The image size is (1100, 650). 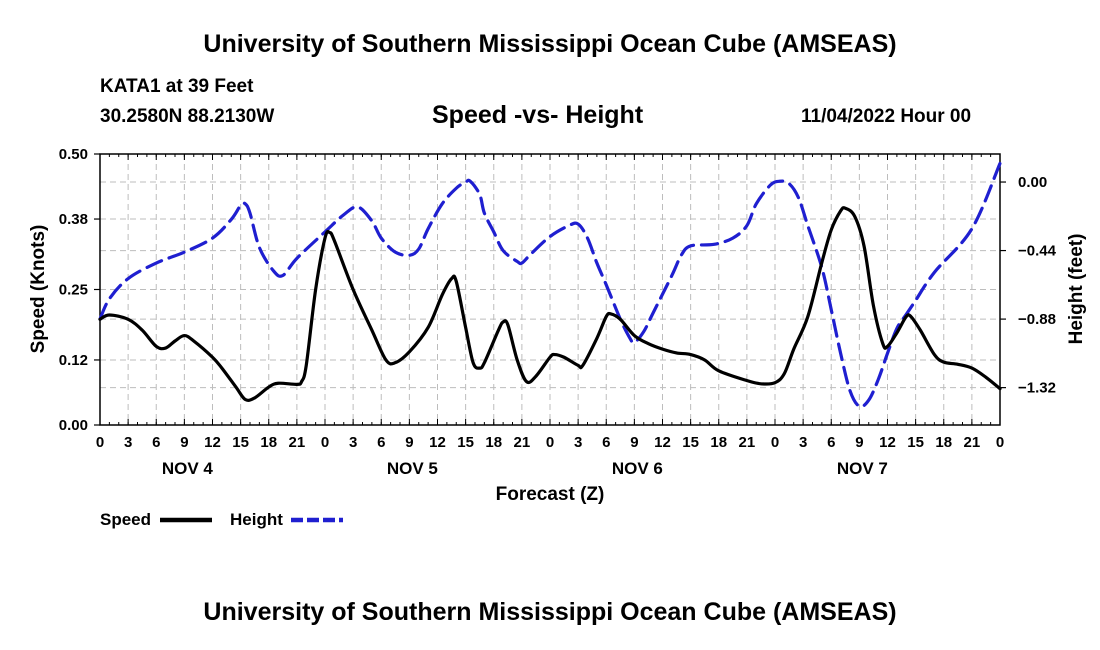 I want to click on y-tick-label: 0.25, so click(x=73, y=290).